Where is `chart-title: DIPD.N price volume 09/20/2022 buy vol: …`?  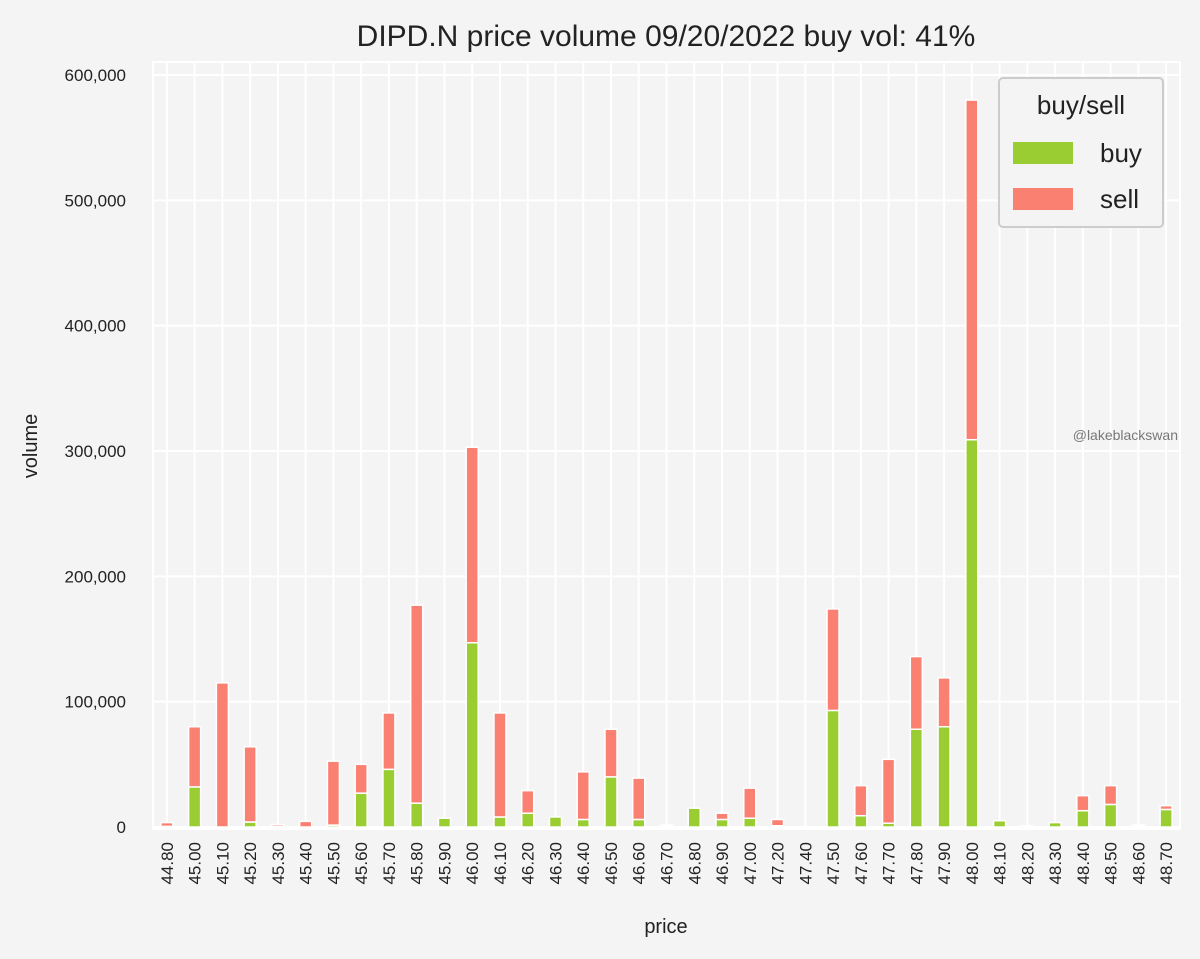 chart-title: DIPD.N price volume 09/20/2022 buy vol: … is located at coordinates (666, 36).